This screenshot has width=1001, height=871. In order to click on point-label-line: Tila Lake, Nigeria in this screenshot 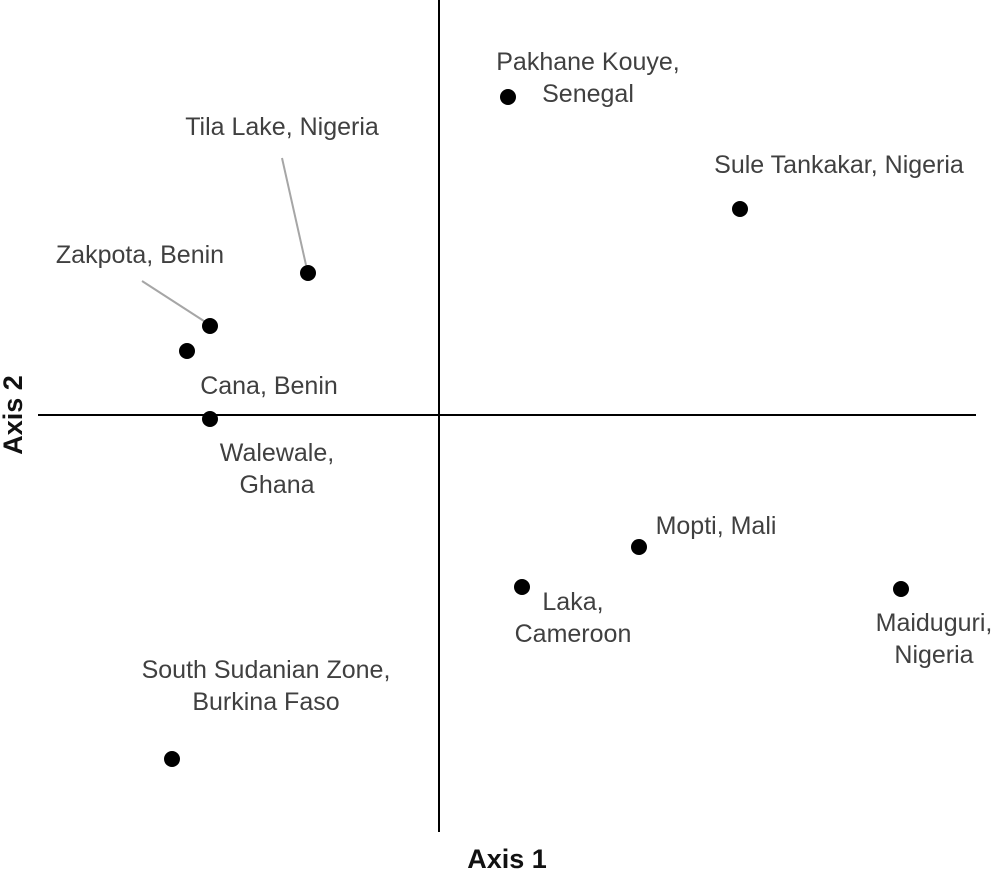, I will do `click(282, 127)`.